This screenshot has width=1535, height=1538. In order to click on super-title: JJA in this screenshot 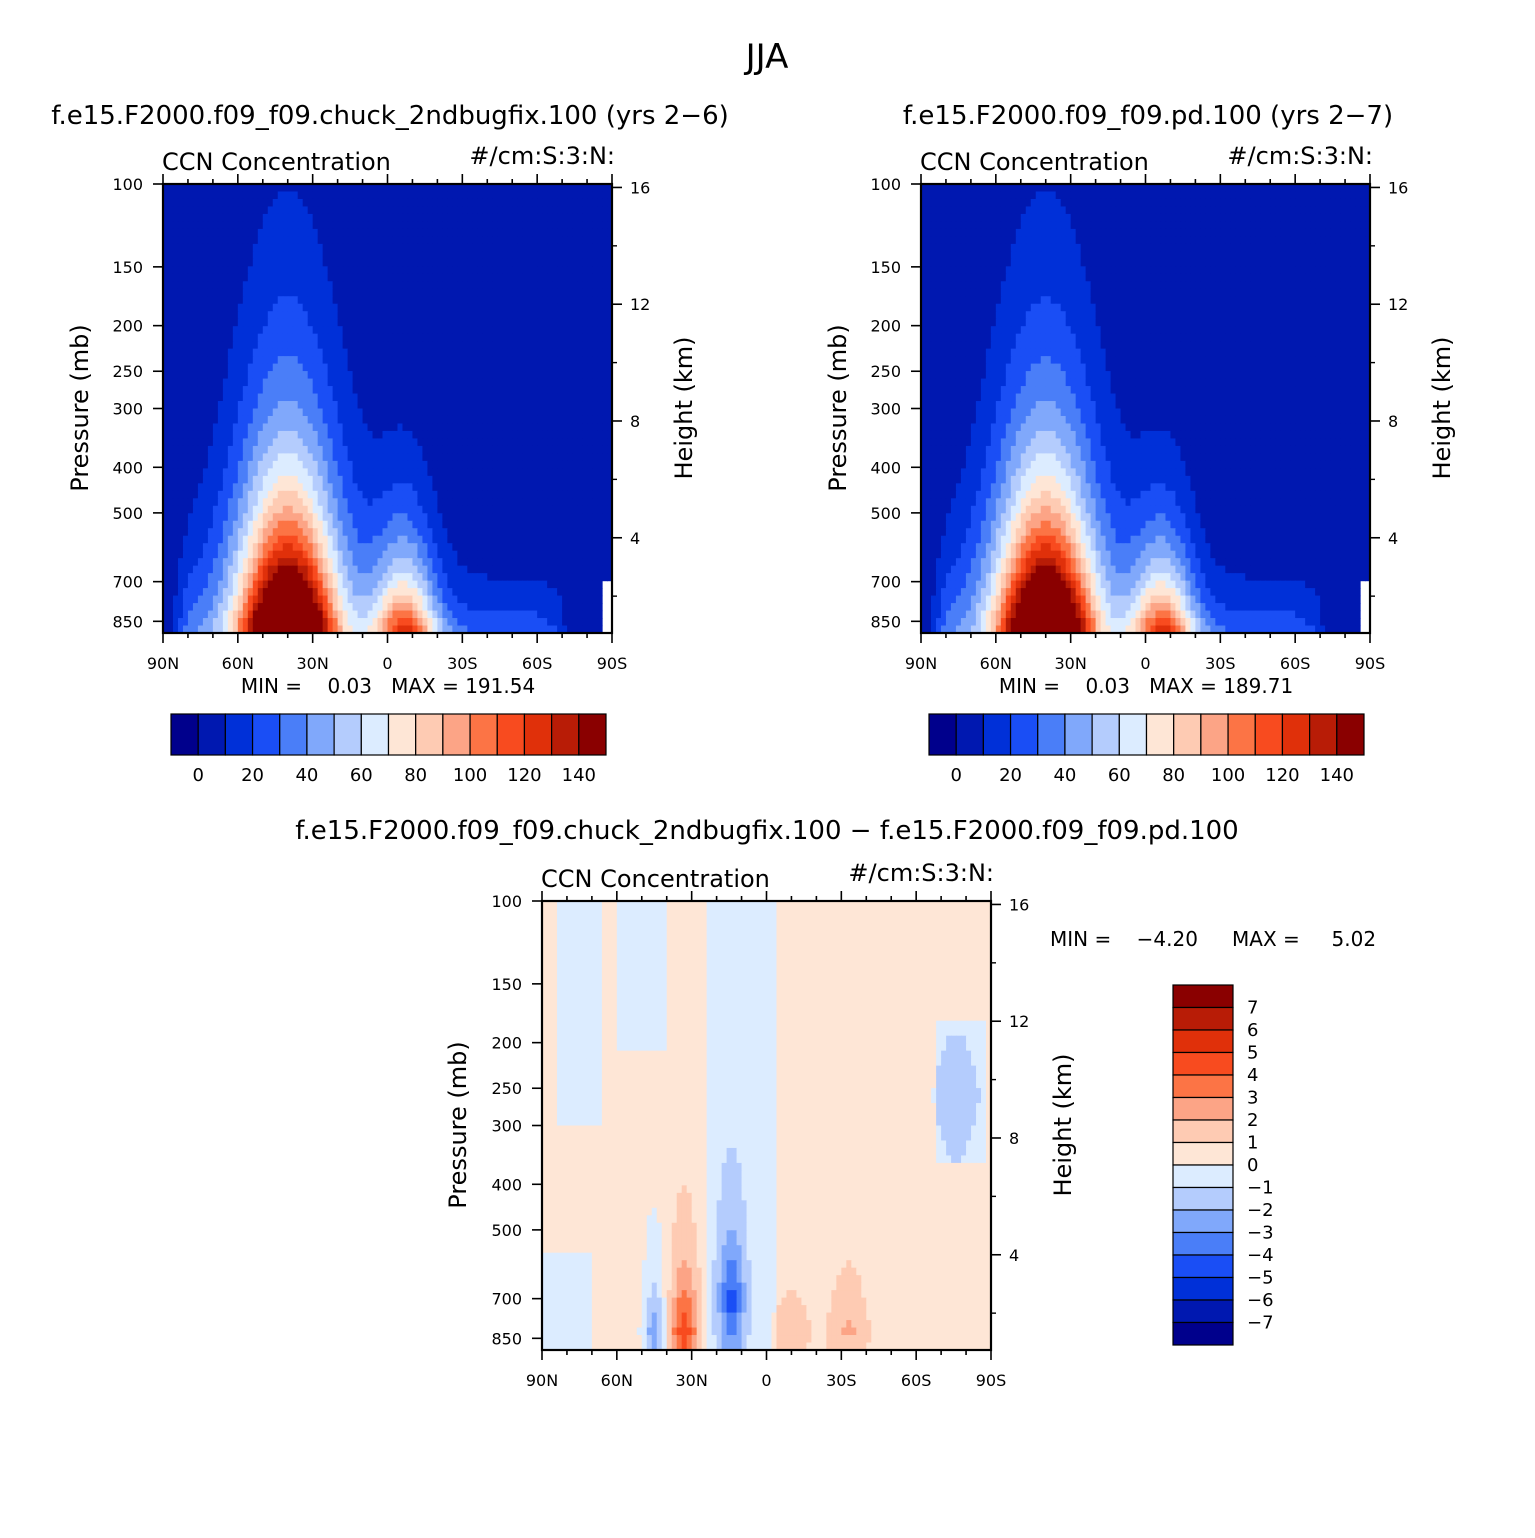, I will do `click(766, 57)`.